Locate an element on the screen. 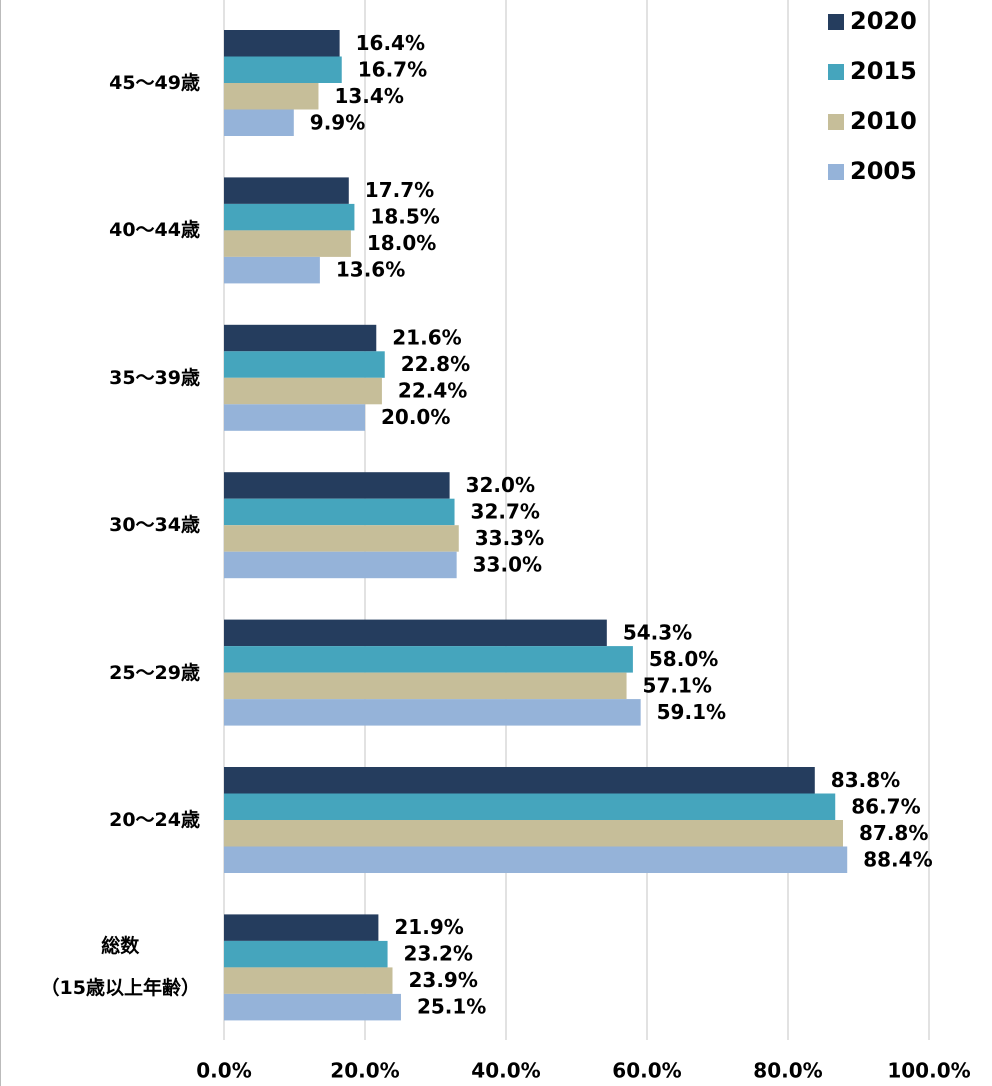  y-tick-container: 45〜49歳 is located at coordinates (154, 83).